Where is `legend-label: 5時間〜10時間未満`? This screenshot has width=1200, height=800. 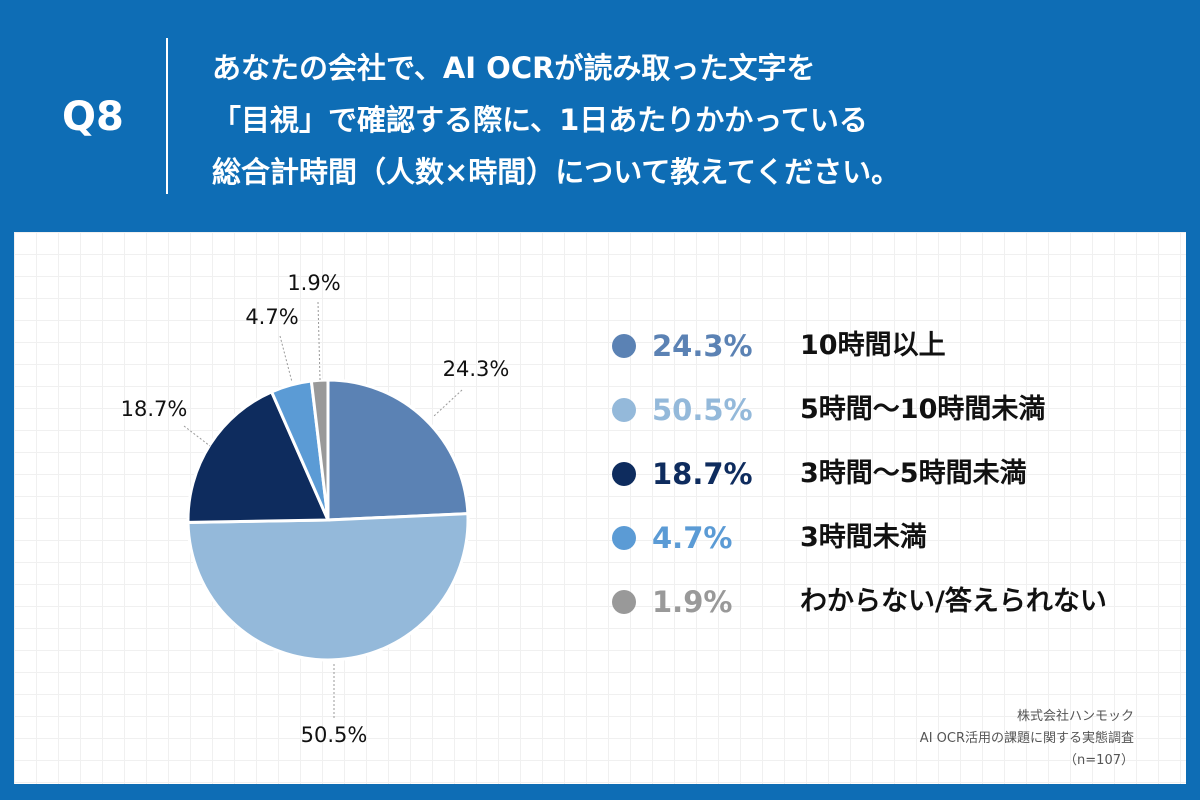 legend-label: 5時間〜10時間未満 is located at coordinates (923, 409).